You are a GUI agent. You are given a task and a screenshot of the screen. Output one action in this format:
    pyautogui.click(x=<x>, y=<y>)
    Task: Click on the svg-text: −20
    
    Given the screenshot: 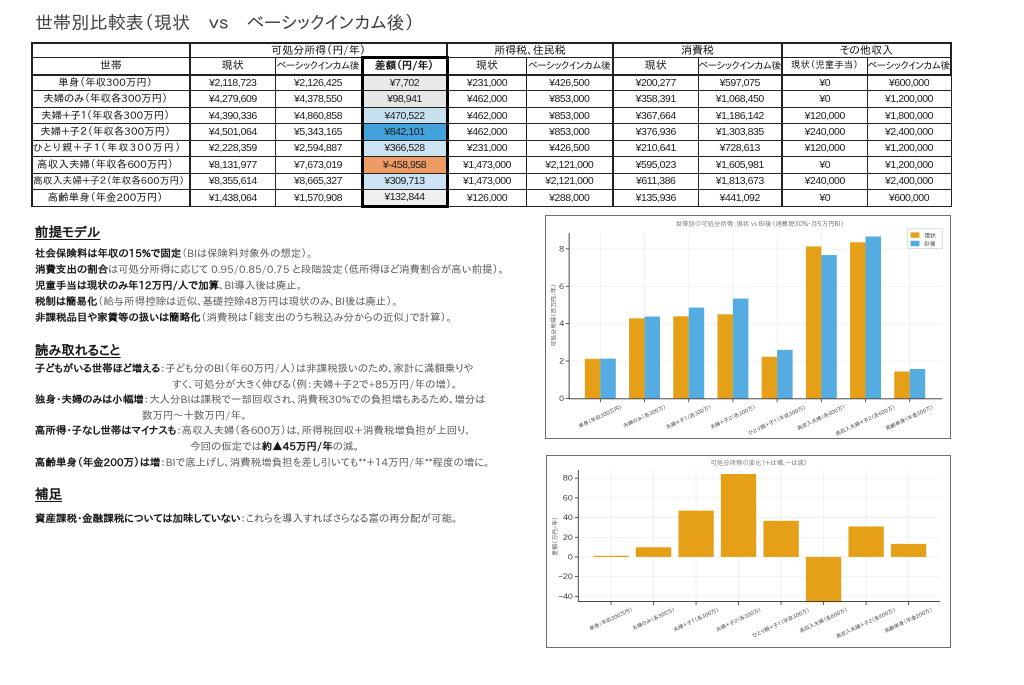 What is the action you would take?
    pyautogui.click(x=565, y=576)
    